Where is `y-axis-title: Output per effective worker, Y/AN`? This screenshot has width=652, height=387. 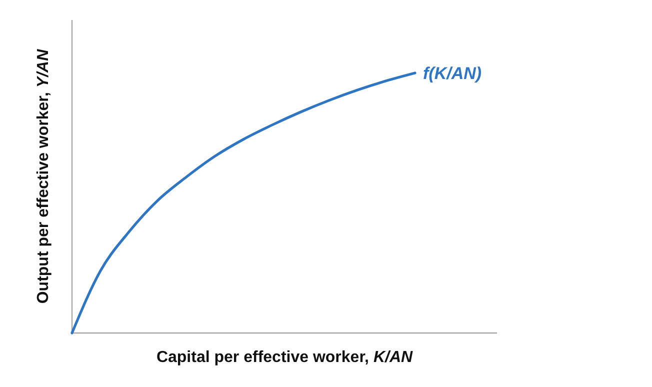 y-axis-title: Output per effective worker, Y/AN is located at coordinates (43, 176).